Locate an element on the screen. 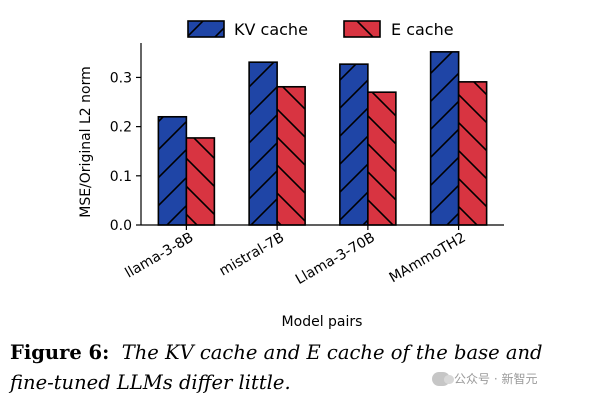 The width and height of the screenshot is (591, 407). legend-swatch-hatch-kv-cache is located at coordinates (206, 29).